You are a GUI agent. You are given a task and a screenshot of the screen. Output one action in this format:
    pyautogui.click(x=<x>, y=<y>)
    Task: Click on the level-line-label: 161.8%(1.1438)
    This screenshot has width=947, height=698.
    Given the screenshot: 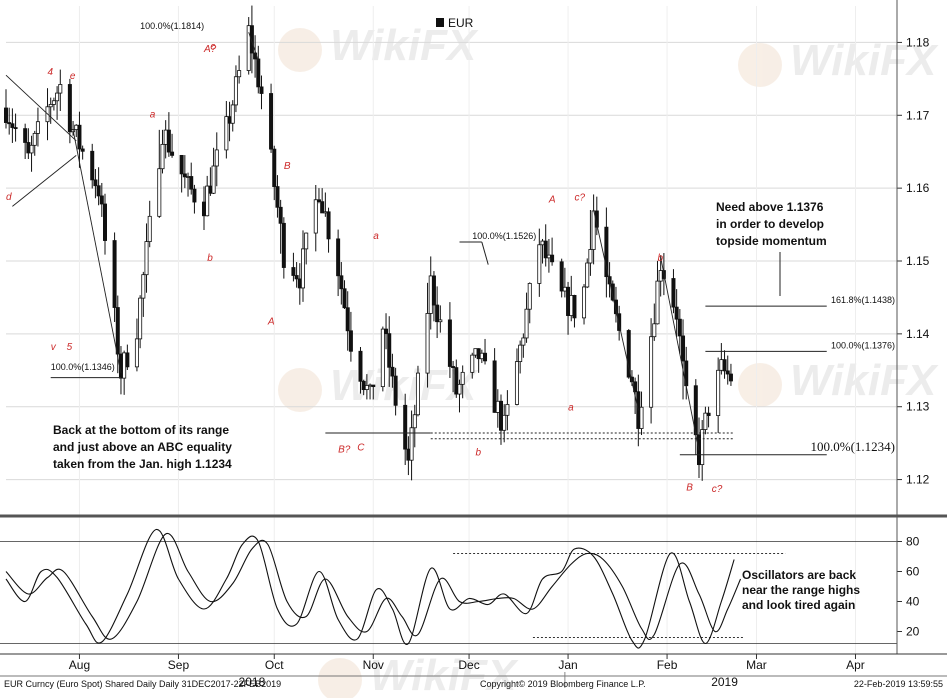 What is the action you would take?
    pyautogui.click(x=863, y=300)
    